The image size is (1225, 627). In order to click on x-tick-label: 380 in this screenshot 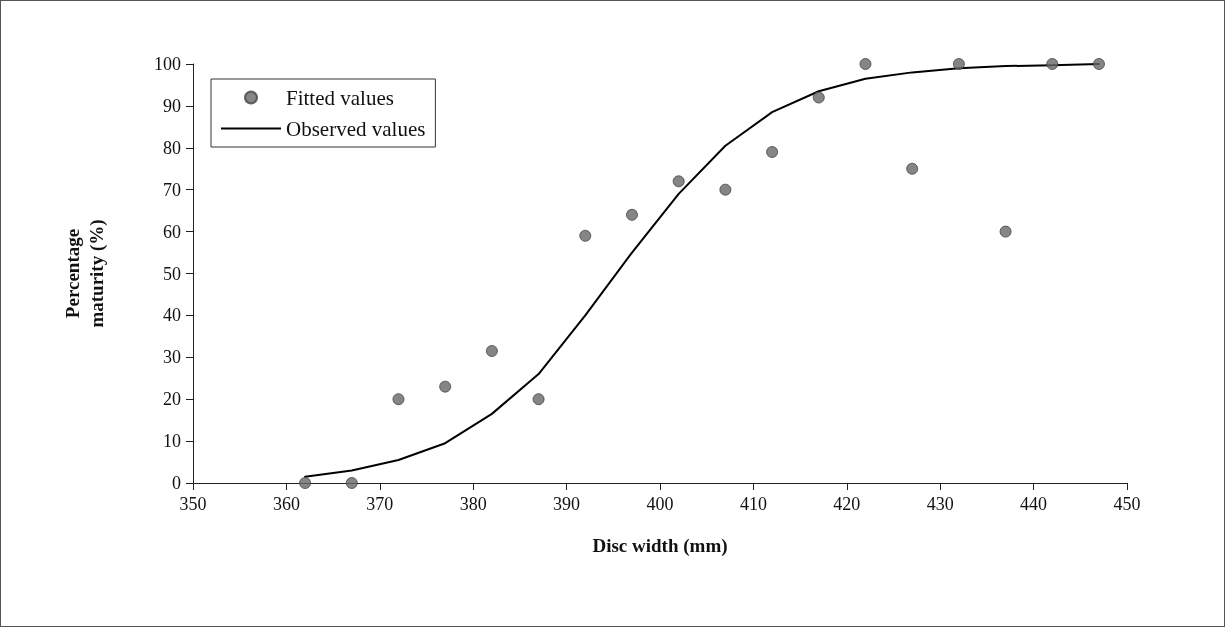, I will do `click(473, 504)`.